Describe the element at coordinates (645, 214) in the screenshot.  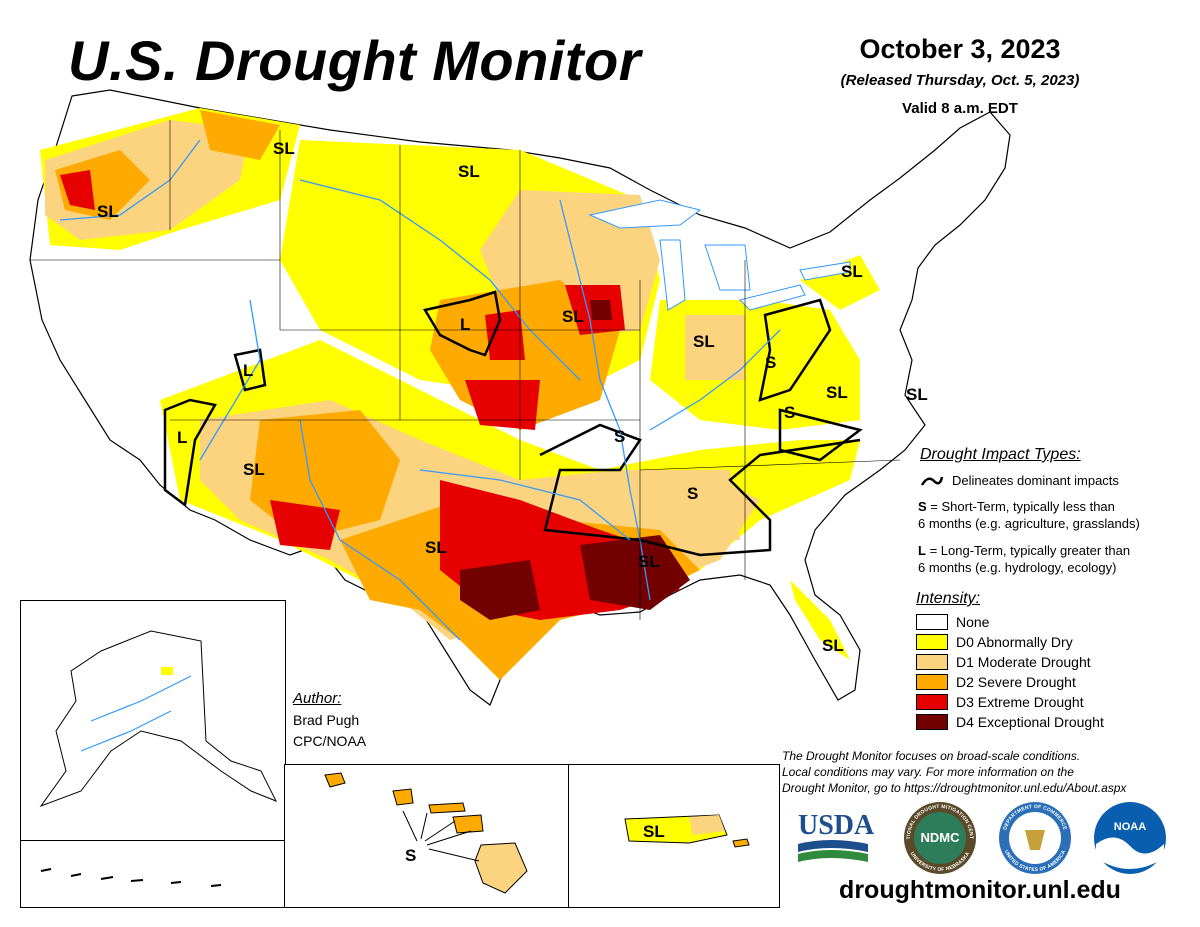
I see `lake-superior` at that location.